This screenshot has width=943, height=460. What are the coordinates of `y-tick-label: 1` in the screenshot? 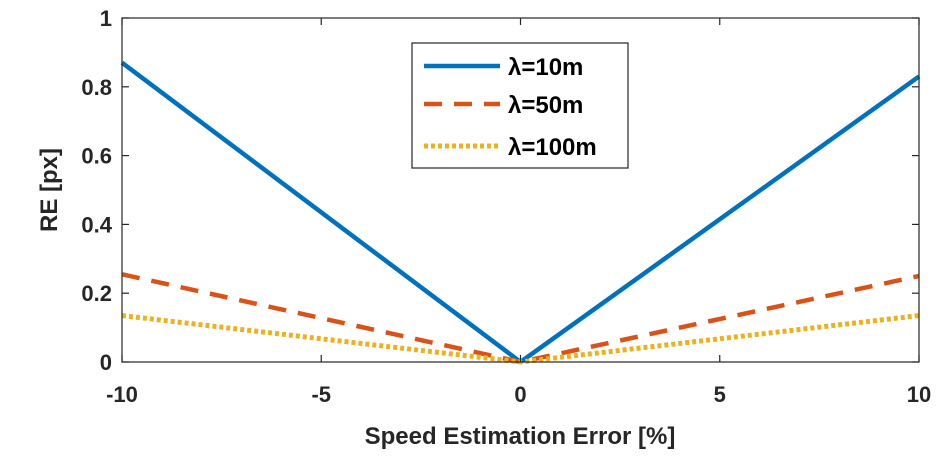 It's located at (106, 18).